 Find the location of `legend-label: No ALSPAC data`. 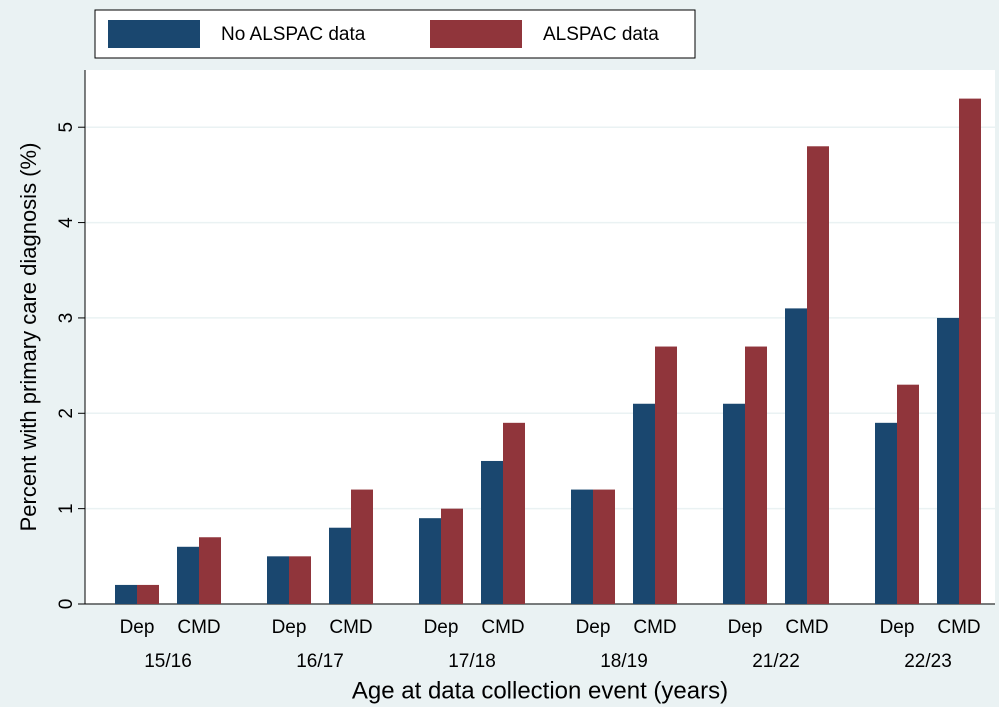

legend-label: No ALSPAC data is located at coordinates (293, 34).